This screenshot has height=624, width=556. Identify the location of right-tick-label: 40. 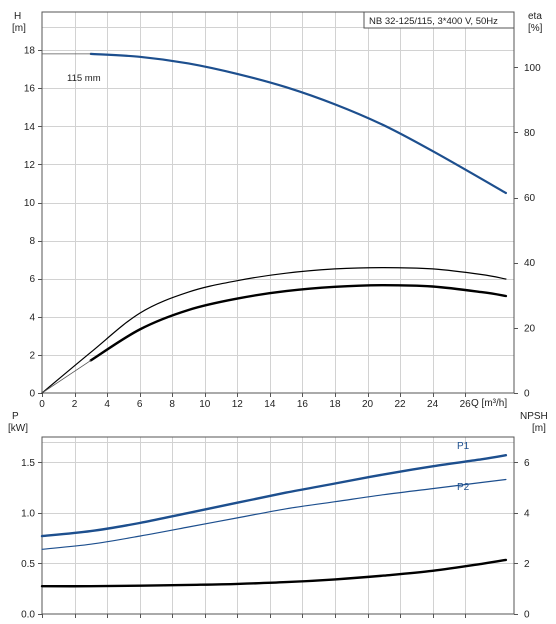
(530, 263).